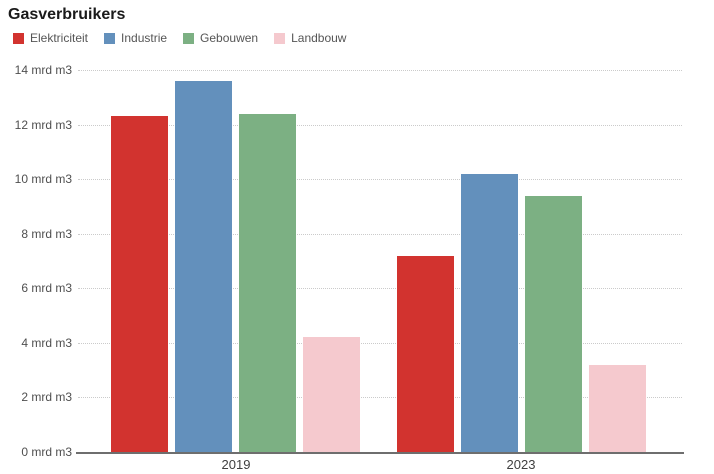 This screenshot has width=714, height=474. What do you see at coordinates (521, 464) in the screenshot?
I see `x-axis-label-2023: 2023` at bounding box center [521, 464].